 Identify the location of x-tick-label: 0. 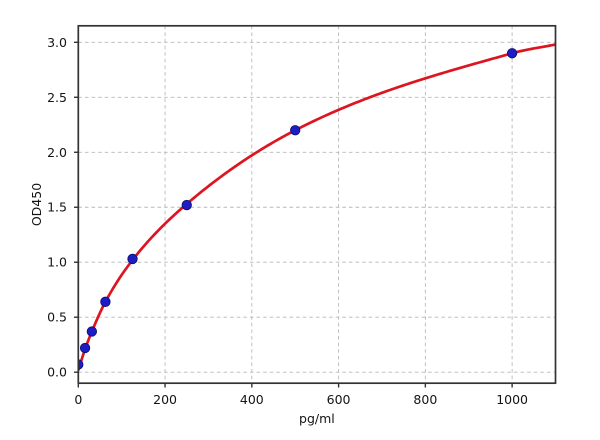
(78, 399).